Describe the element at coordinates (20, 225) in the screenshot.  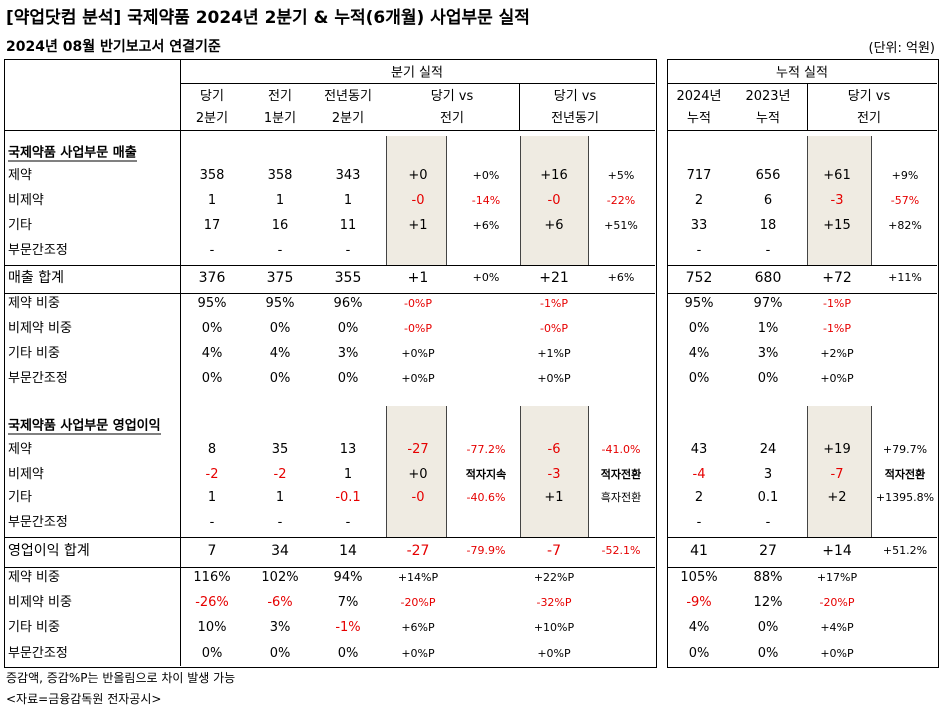
I see `row-label: 기타` at that location.